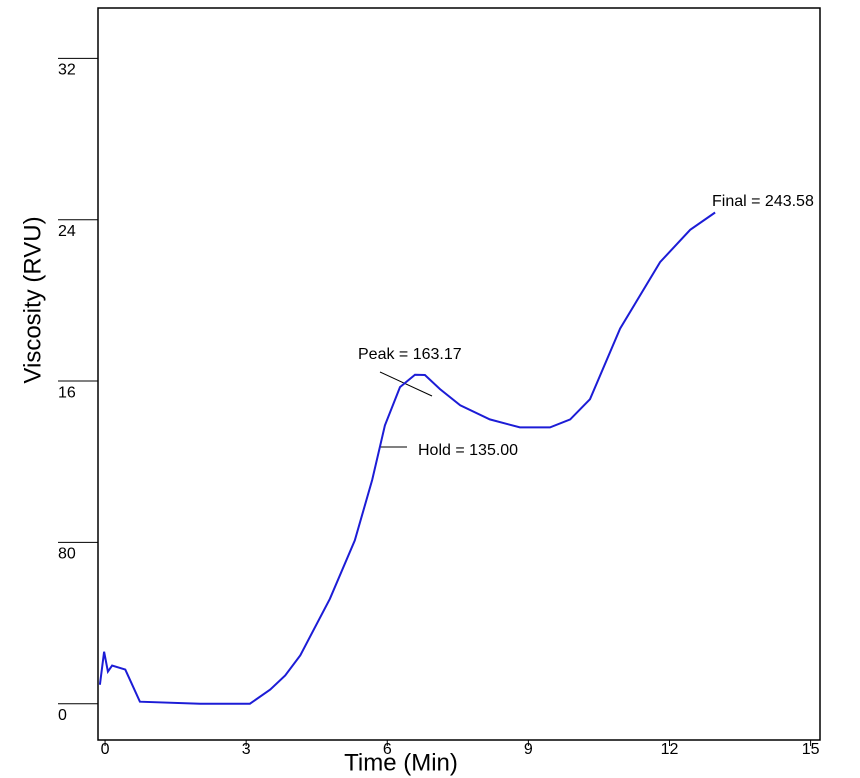  What do you see at coordinates (246, 749) in the screenshot?
I see `x-tick-label: 3` at bounding box center [246, 749].